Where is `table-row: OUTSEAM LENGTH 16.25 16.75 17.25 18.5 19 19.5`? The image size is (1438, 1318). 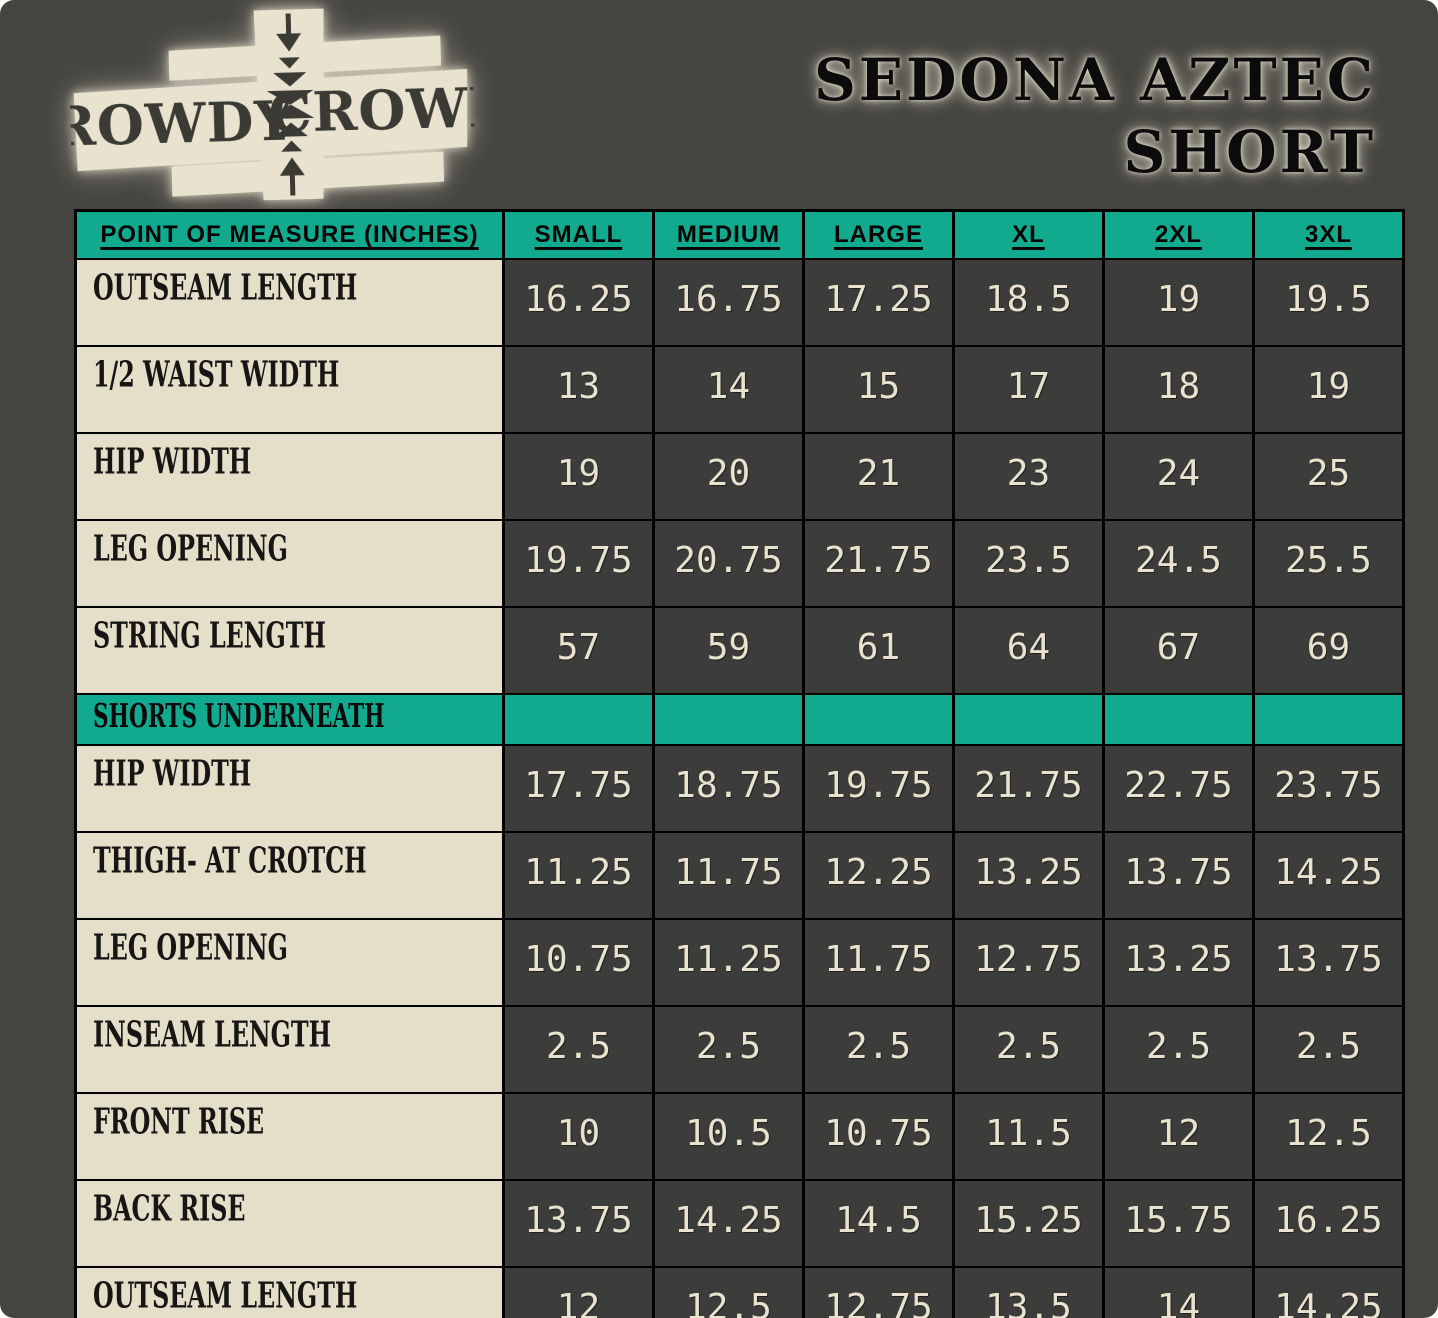 table-row: OUTSEAM LENGTH 16.25 16.75 17.25 18.5 19 19.5 is located at coordinates (739, 302).